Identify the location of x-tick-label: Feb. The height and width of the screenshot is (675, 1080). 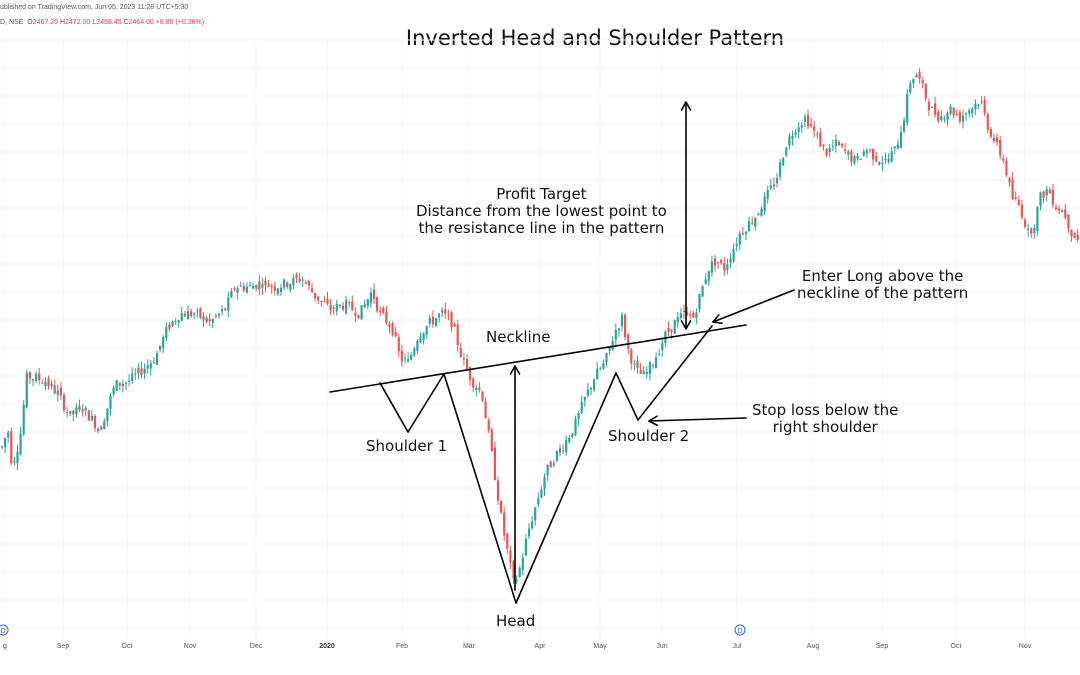
(402, 646).